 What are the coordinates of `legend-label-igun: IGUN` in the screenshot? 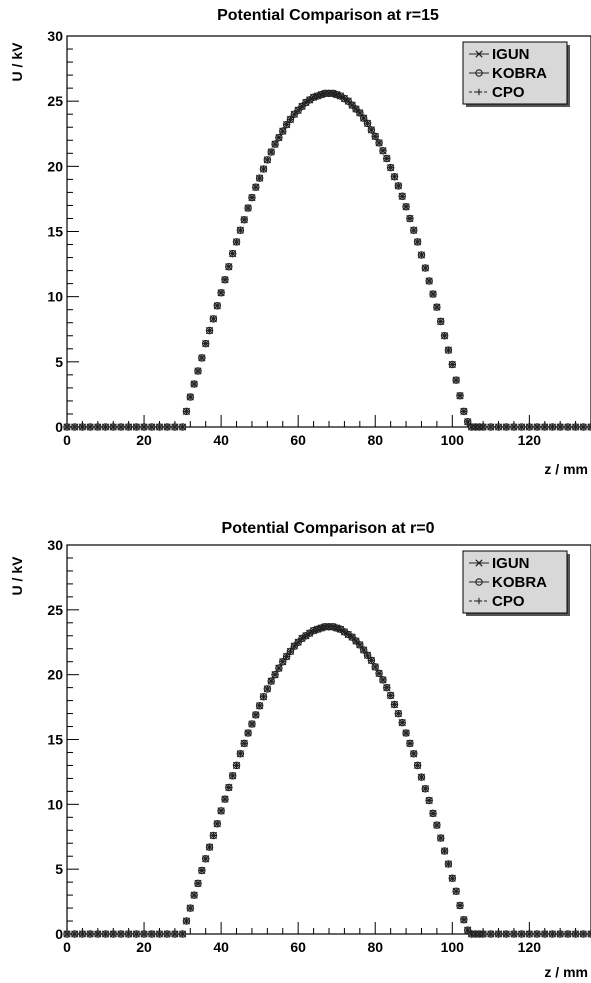 It's located at (511, 563).